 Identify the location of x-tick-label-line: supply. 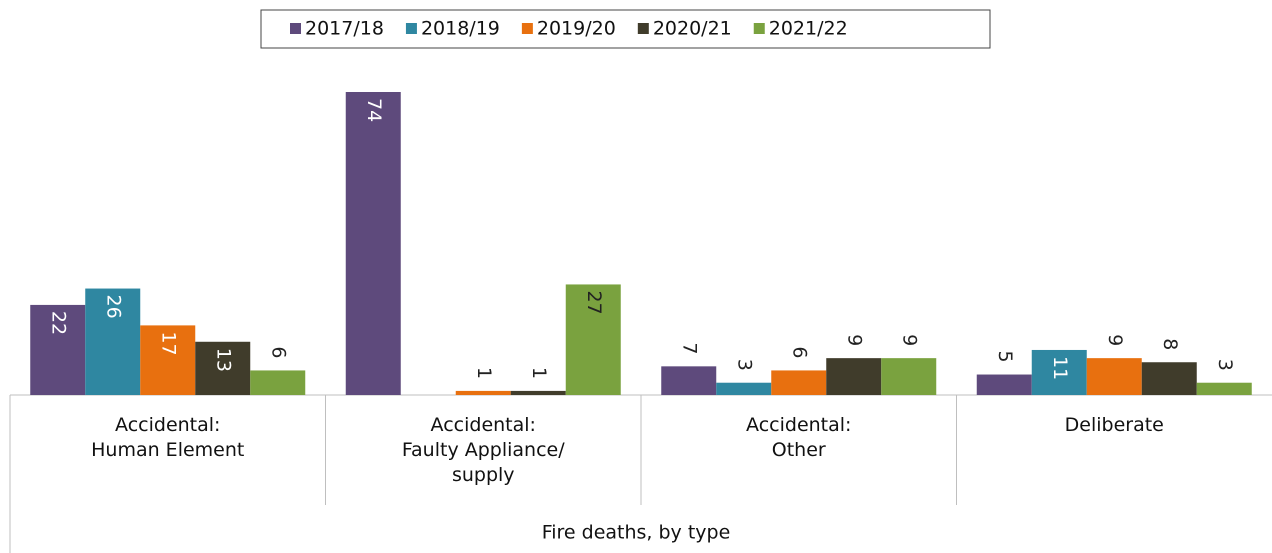
(483, 475).